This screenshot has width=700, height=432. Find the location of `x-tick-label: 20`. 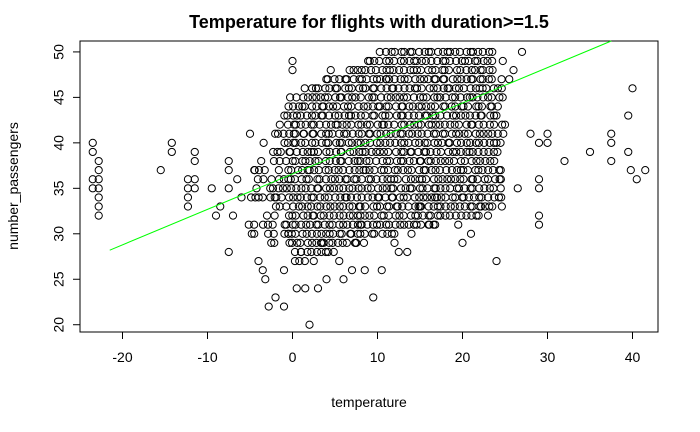

x-tick-label: 20 is located at coordinates (463, 357).